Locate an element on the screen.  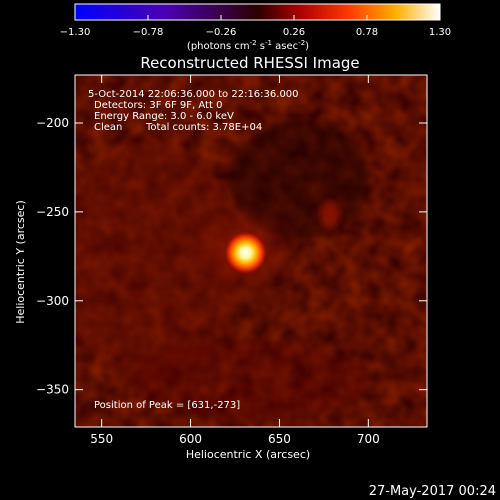
colorbar-tick-label: 1.30 is located at coordinates (440, 32).